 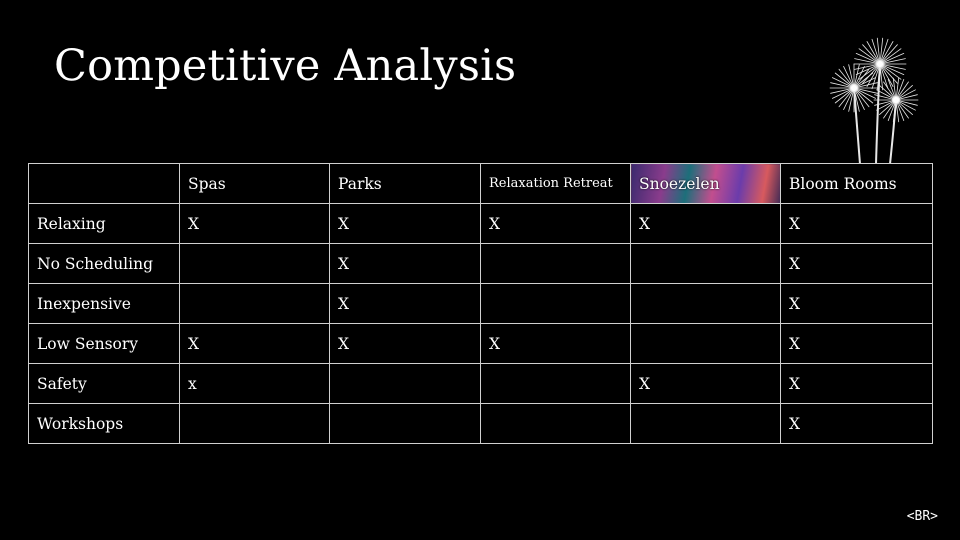 What do you see at coordinates (104, 303) in the screenshot?
I see `row-label: Inexpensive` at bounding box center [104, 303].